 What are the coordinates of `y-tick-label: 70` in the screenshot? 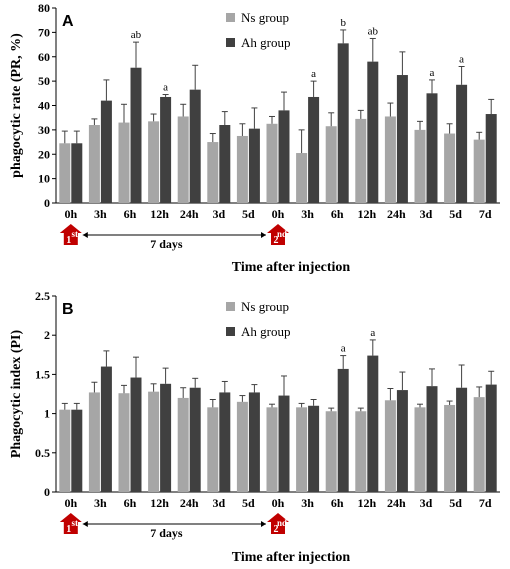 It's located at (44, 32).